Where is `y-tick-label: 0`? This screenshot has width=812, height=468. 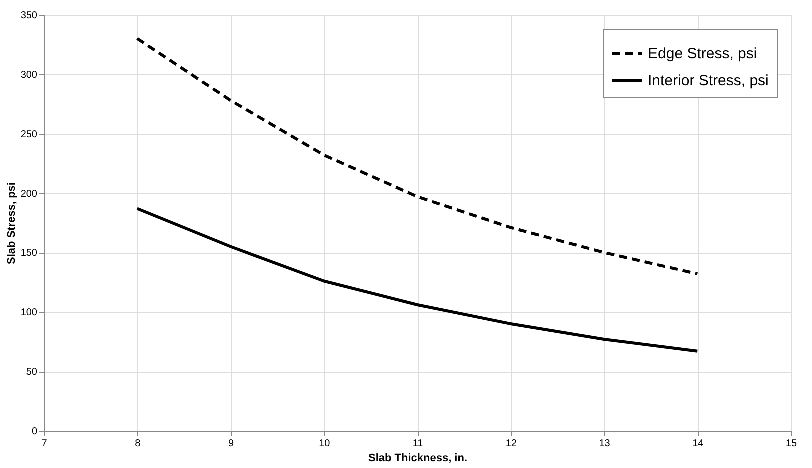 y-tick-label: 0 is located at coordinates (35, 432).